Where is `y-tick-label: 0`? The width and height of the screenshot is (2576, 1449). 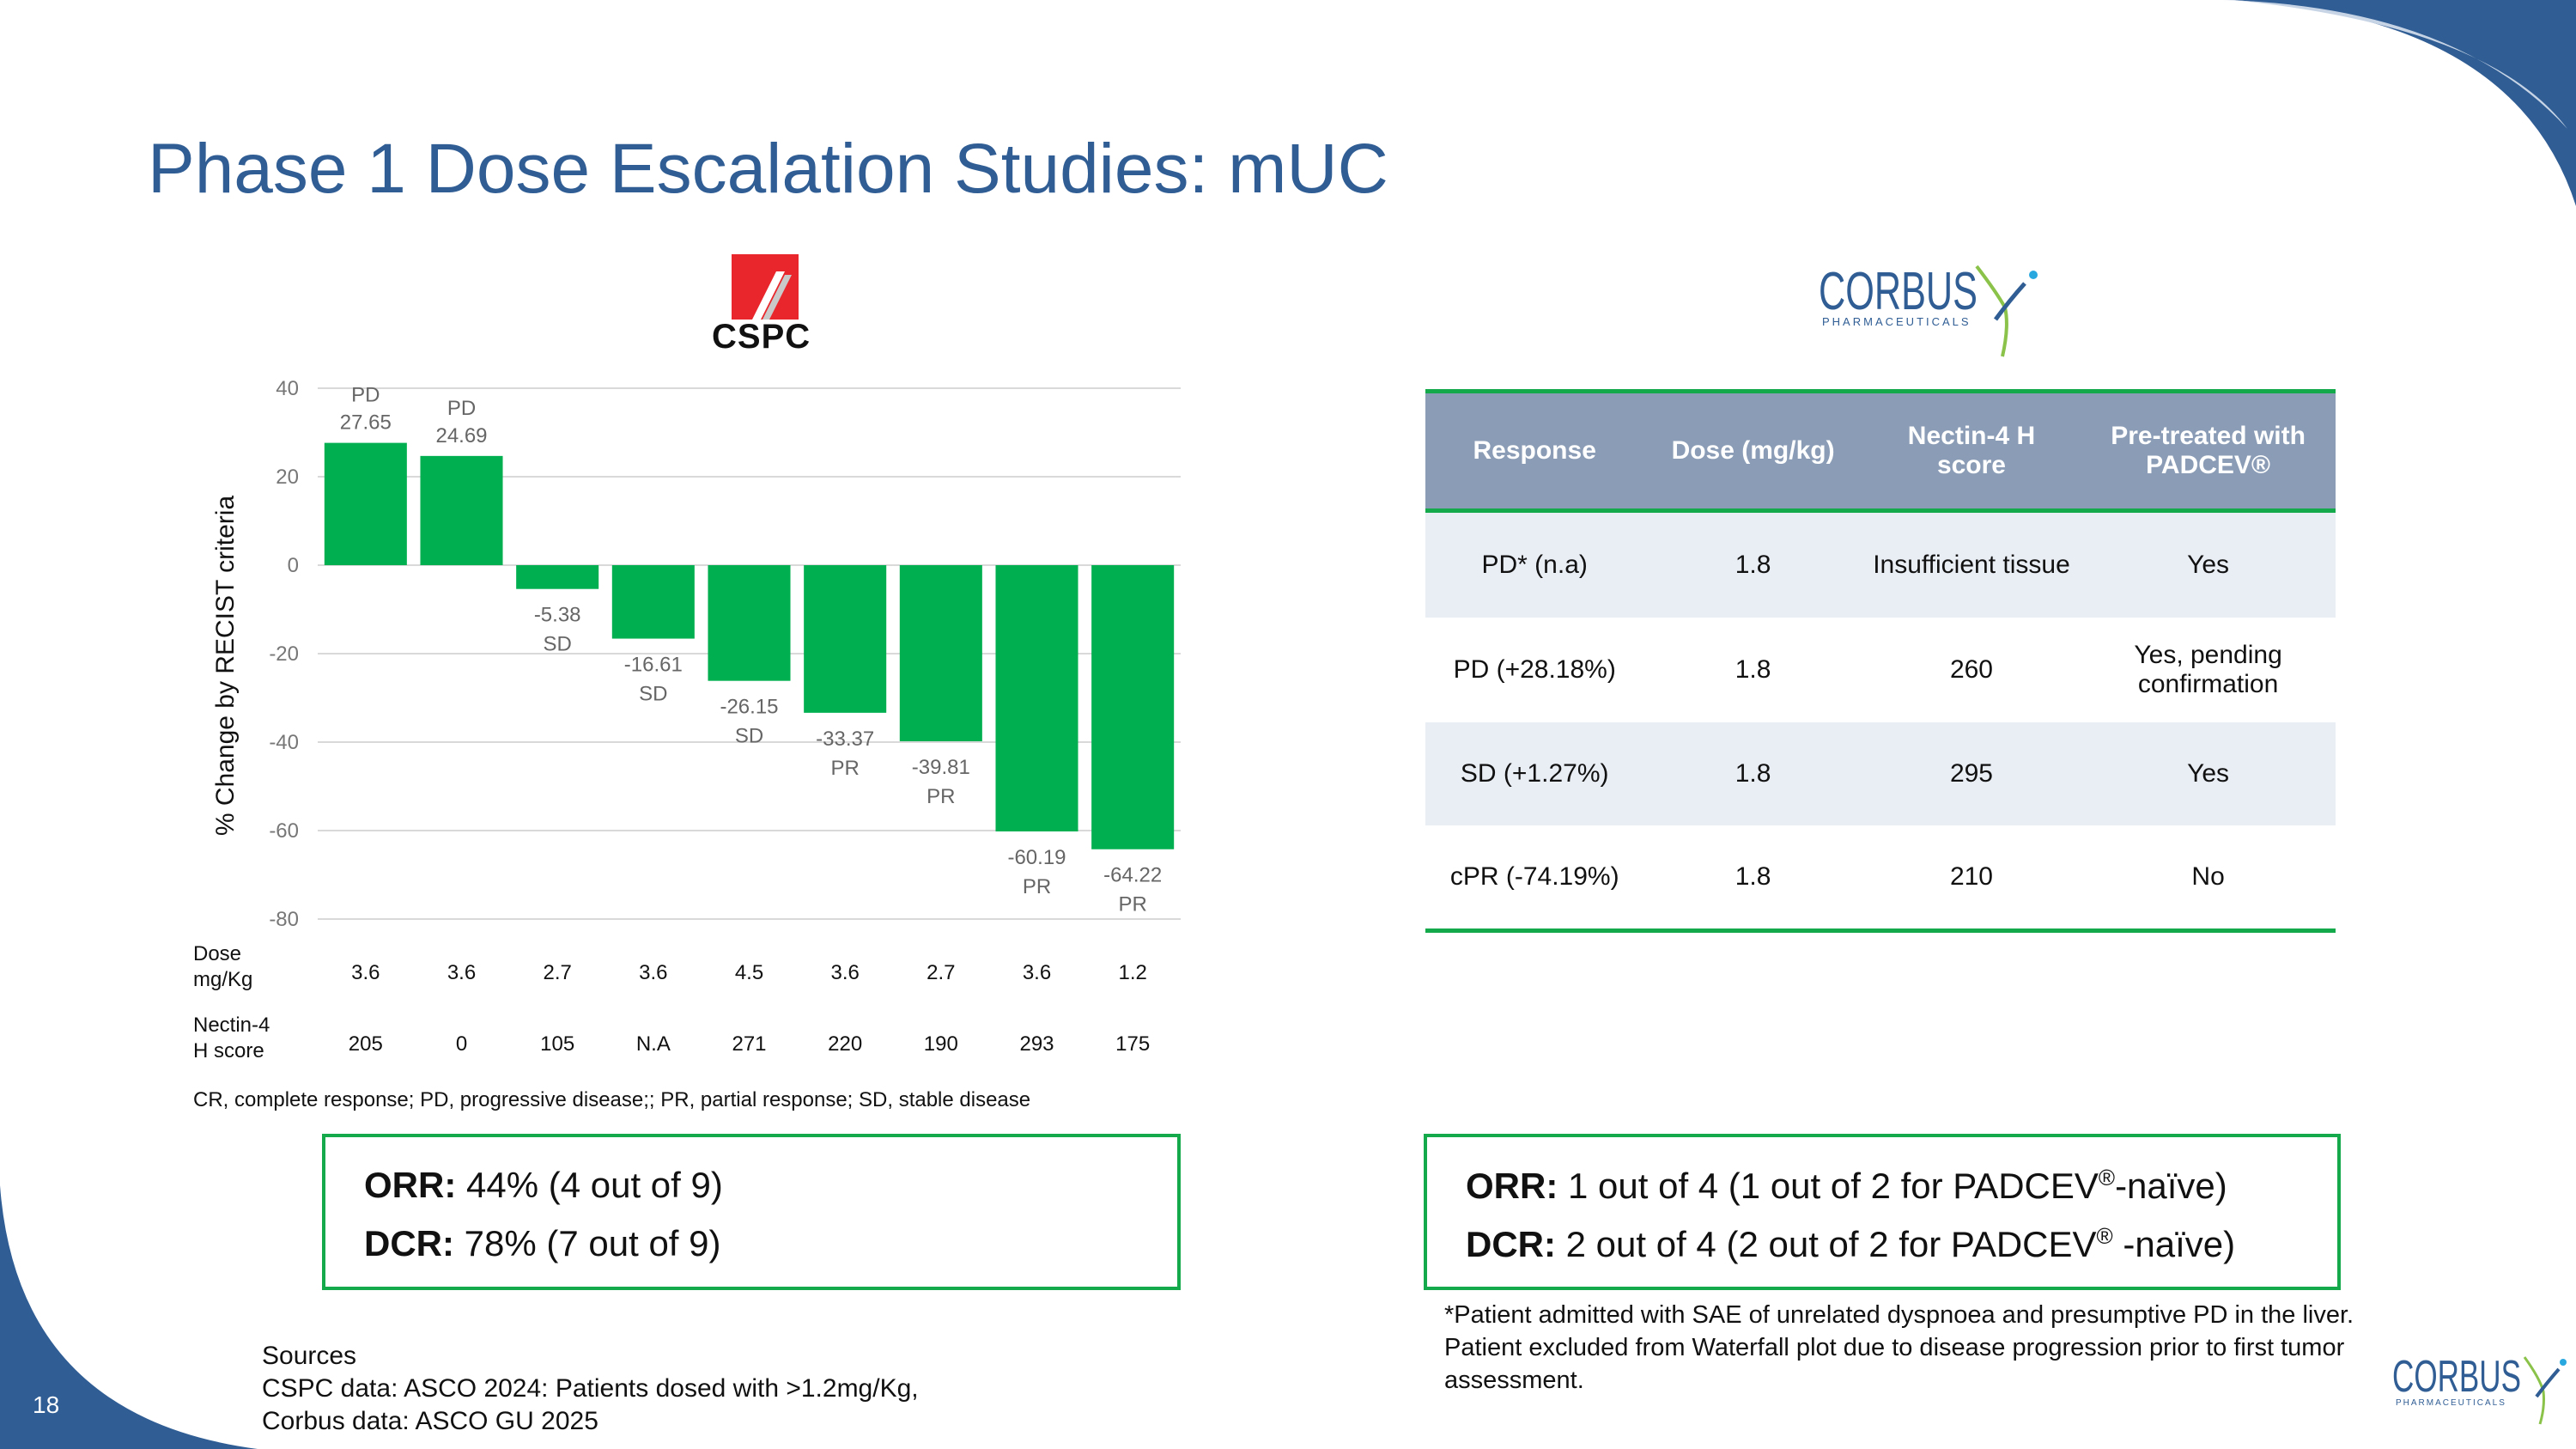
y-tick-label: 0 is located at coordinates (293, 565).